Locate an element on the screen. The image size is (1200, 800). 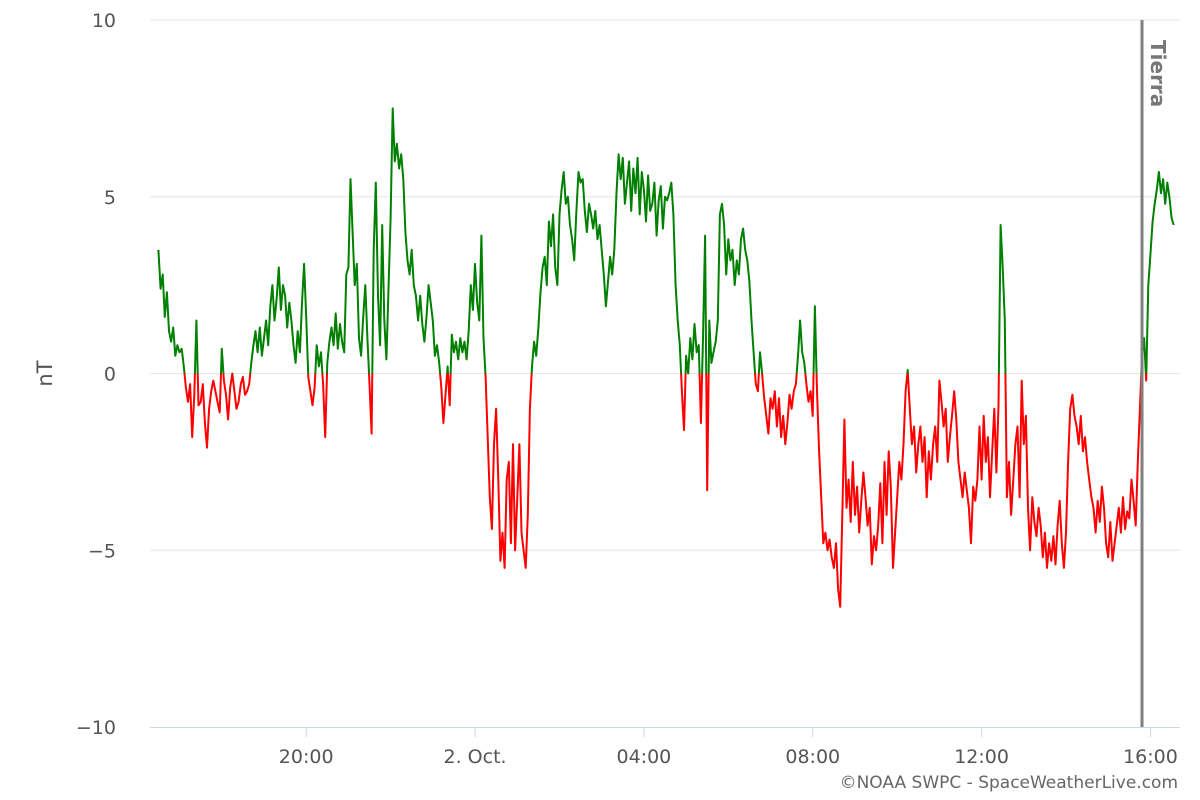
x-axis-tick-labels: 20:00 2. Oct. 04:00 08:00 12:00 16:00 is located at coordinates (728, 757).